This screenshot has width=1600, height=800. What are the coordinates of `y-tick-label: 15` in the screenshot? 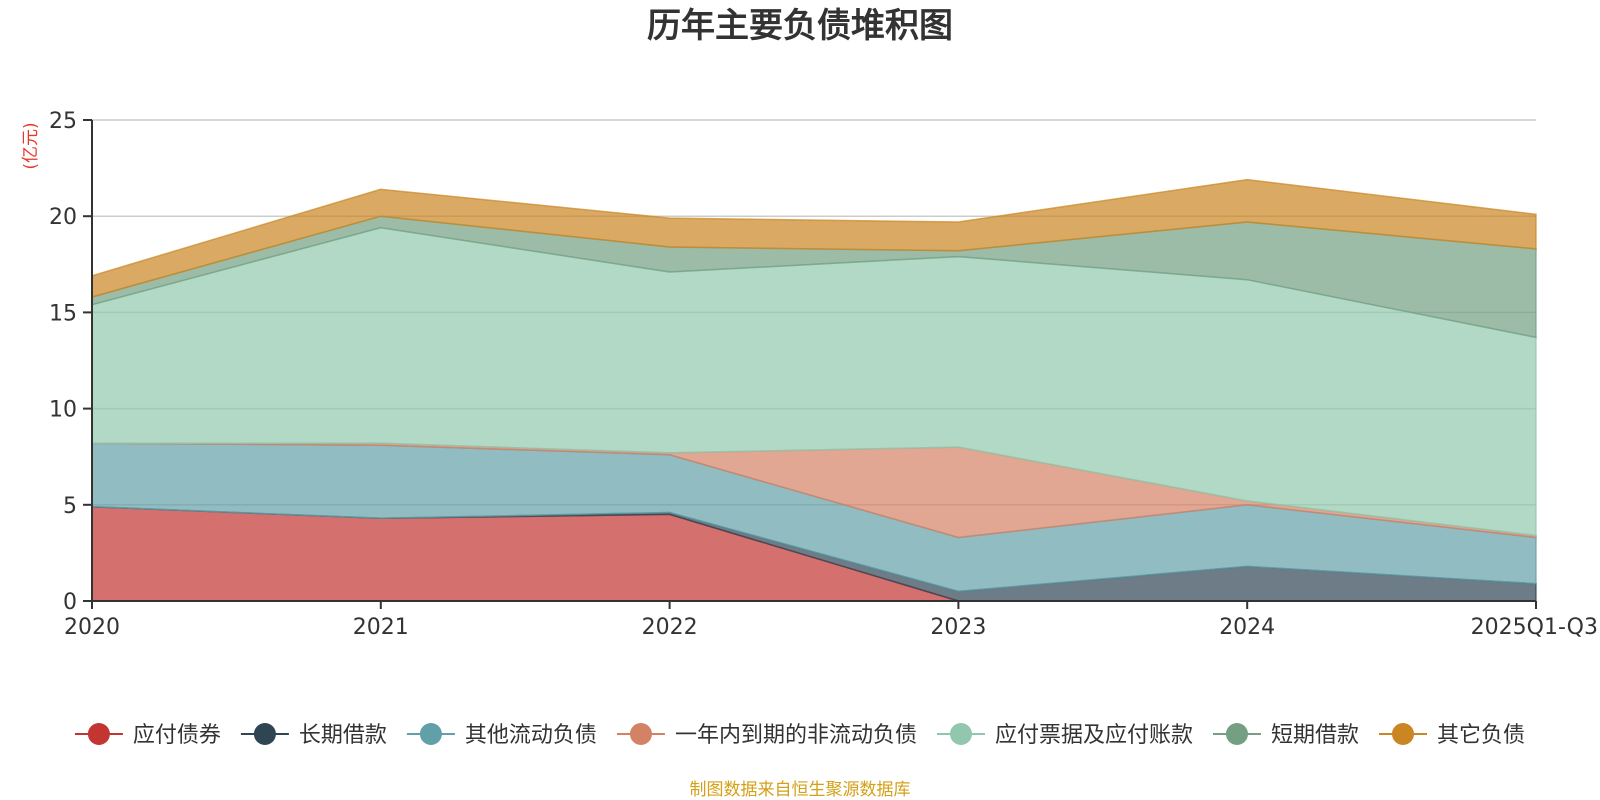 It's located at (63, 313).